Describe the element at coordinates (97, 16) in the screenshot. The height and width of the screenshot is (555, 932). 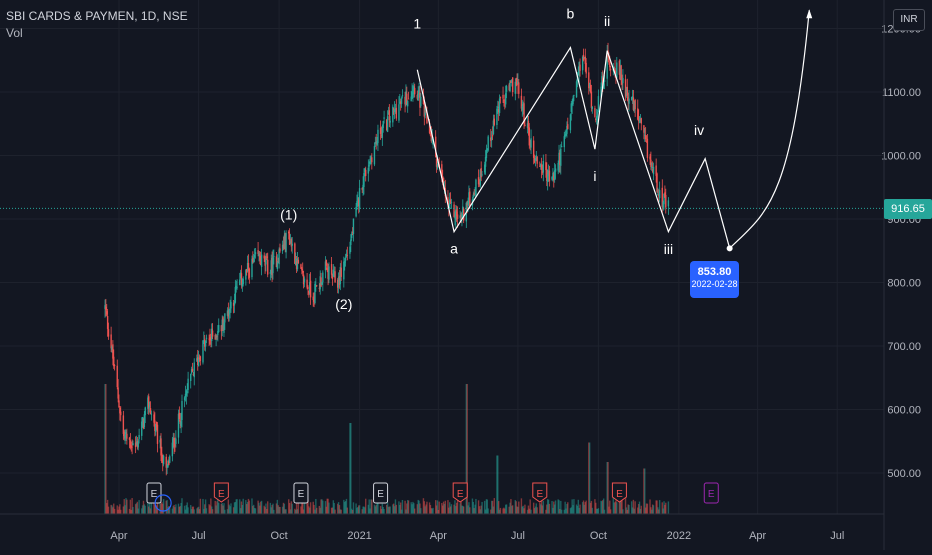
I see `symbol-title: SBI CARDS & PAYMEN, 1D, NSE` at that location.